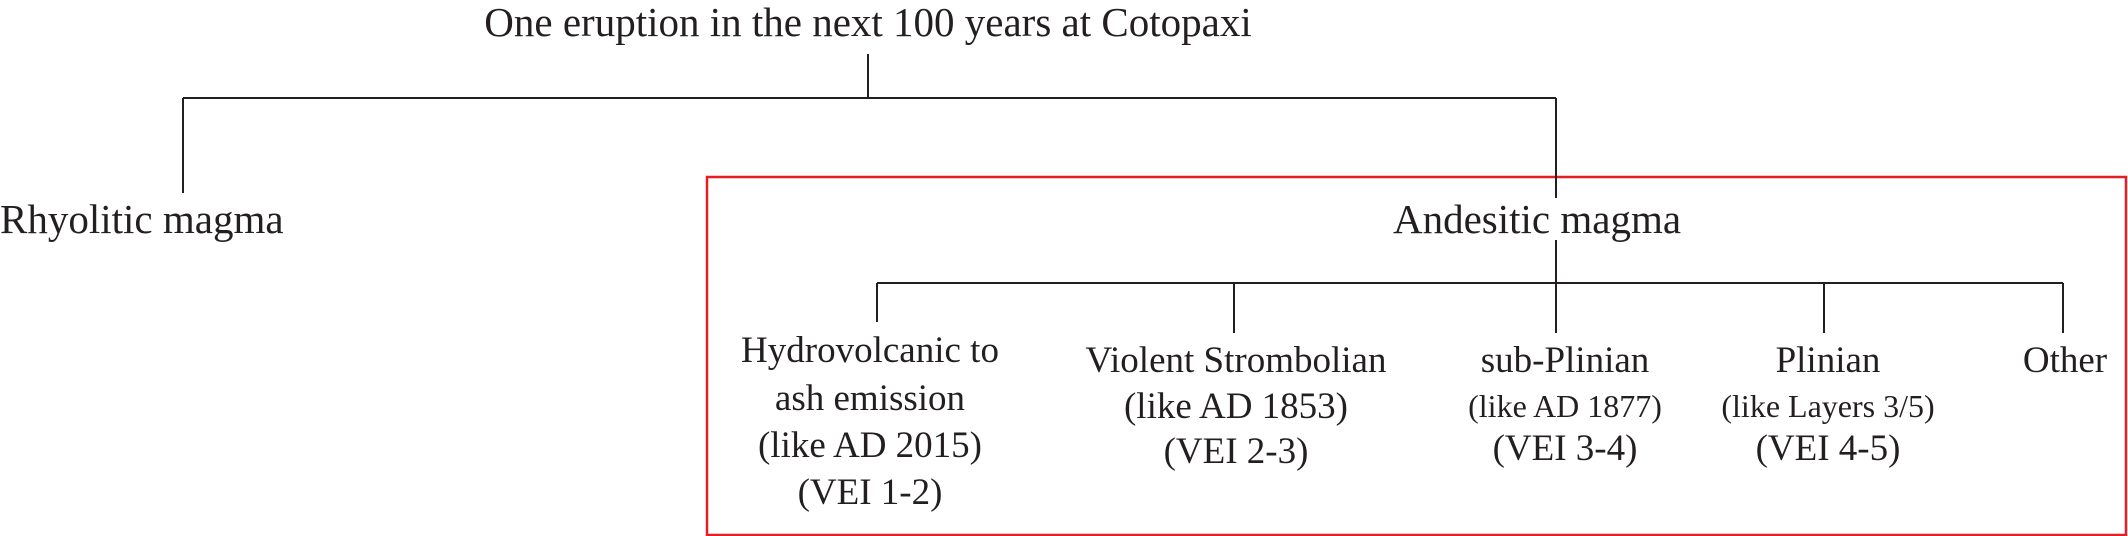 The height and width of the screenshot is (536, 2128). I want to click on sub-plinian-vei: (VEI 3-4), so click(1565, 448).